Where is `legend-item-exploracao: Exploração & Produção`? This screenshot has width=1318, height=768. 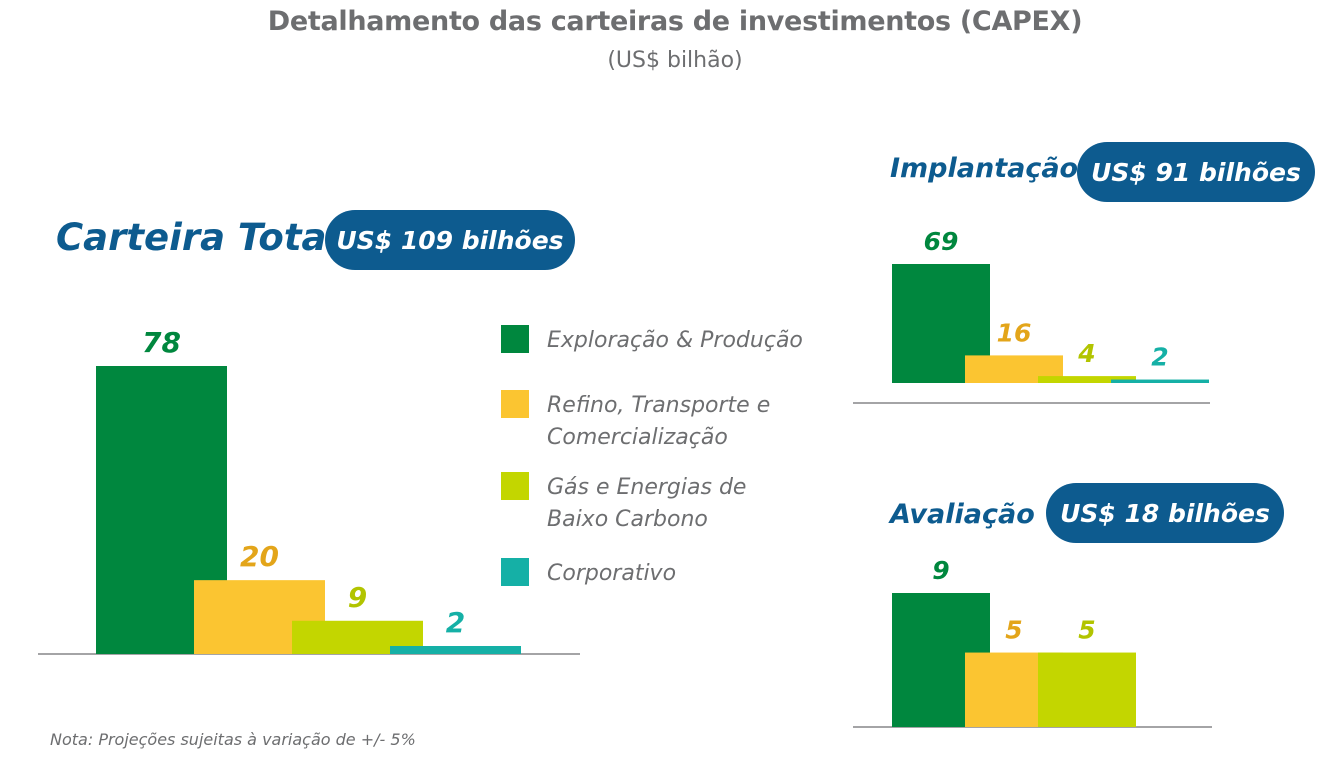
legend-item-exploracao: Exploração & Produção is located at coordinates (669, 341).